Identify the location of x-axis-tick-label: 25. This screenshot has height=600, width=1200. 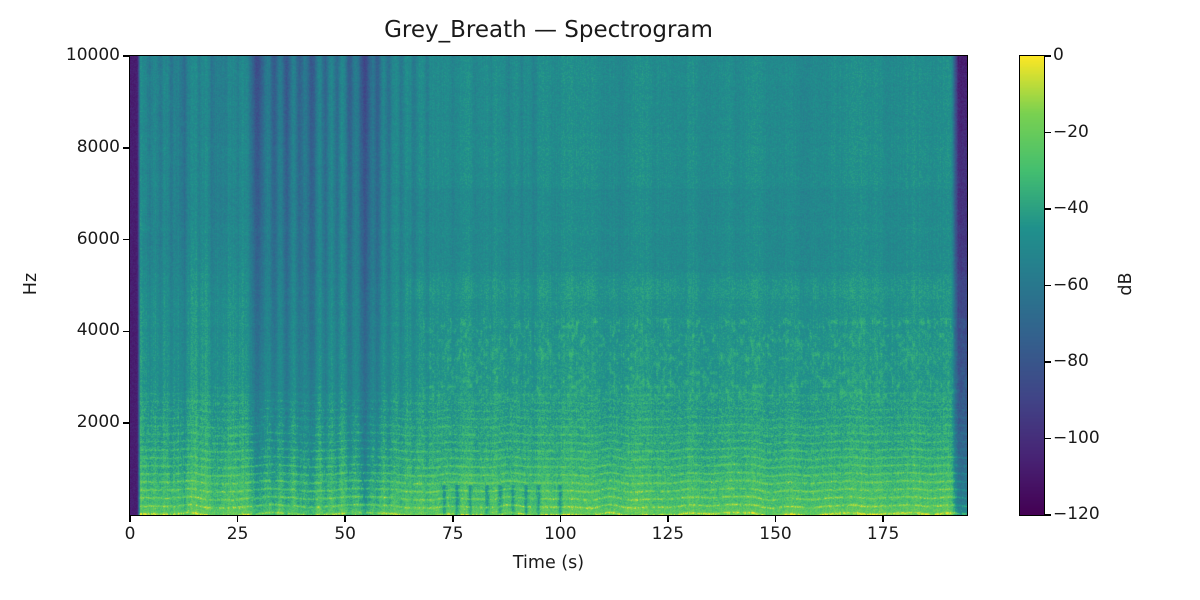
(237, 534).